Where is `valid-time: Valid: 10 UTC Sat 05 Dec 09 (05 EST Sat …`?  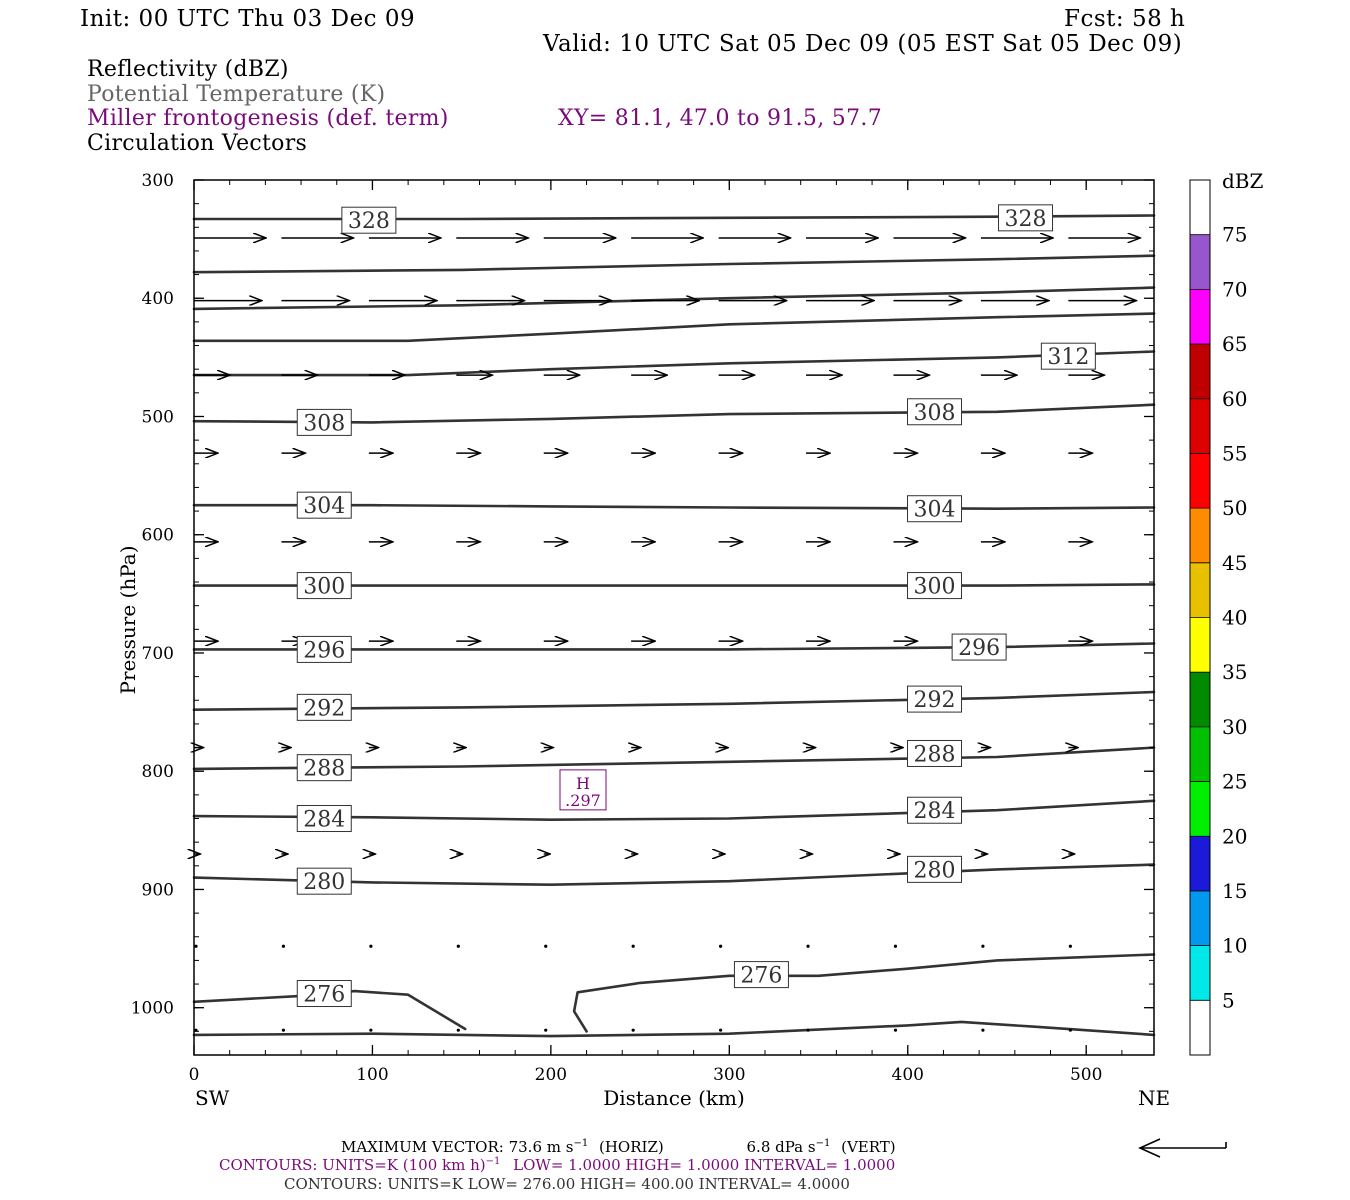 valid-time: Valid: 10 UTC Sat 05 Dec 09 (05 EST Sat … is located at coordinates (863, 44).